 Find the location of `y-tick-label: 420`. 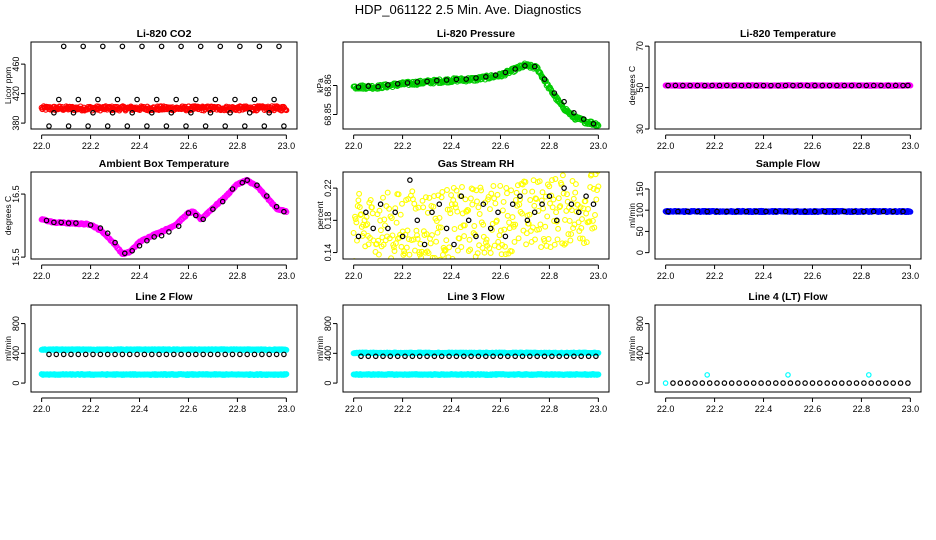

y-tick-label: 420 is located at coordinates (16, 93).